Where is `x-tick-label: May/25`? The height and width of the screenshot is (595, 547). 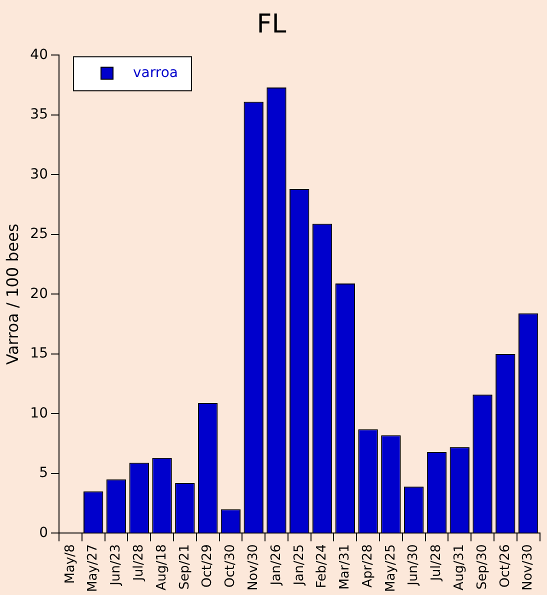
x-tick-label: May/25 is located at coordinates (390, 568).